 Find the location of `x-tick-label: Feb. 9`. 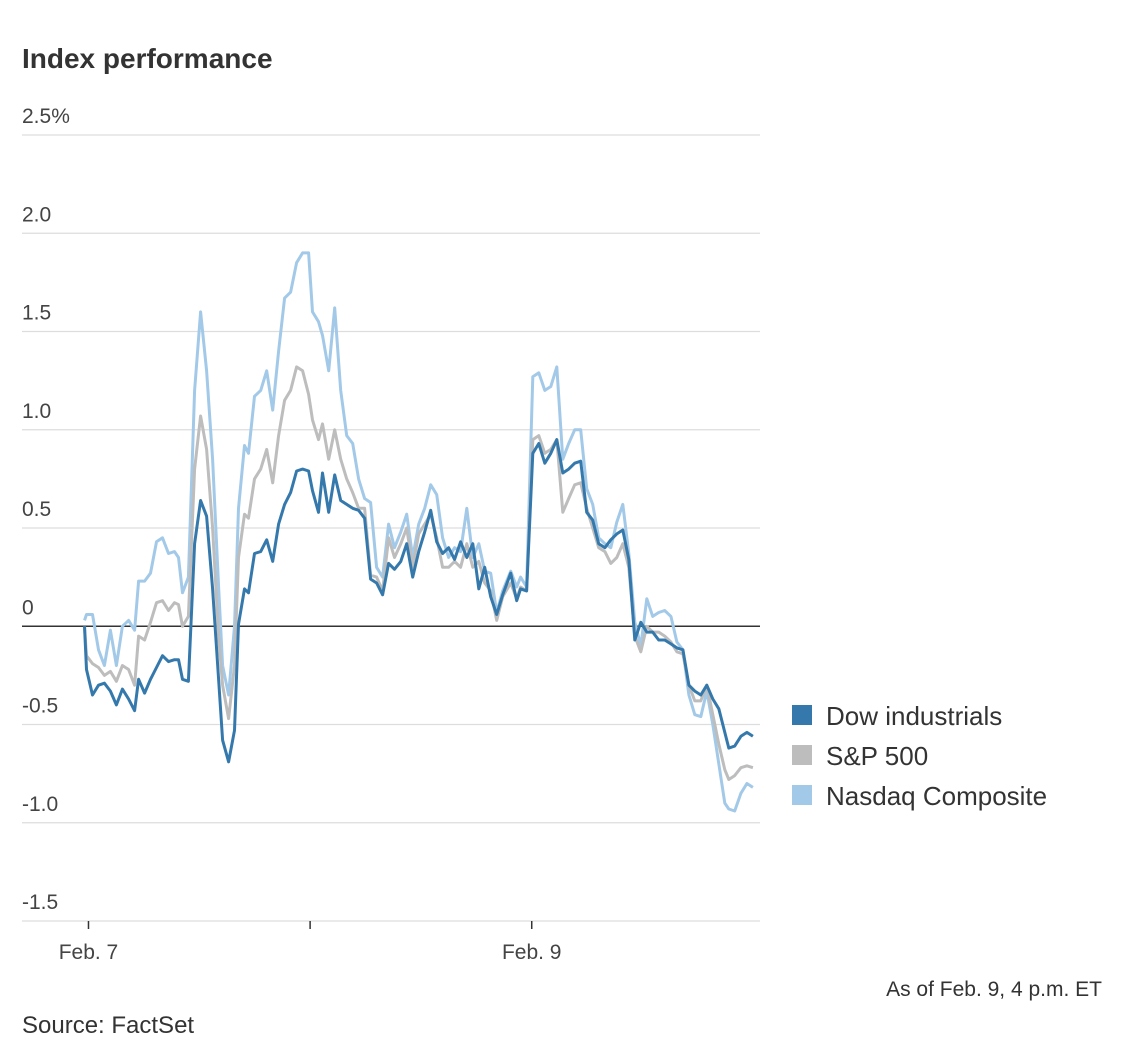

x-tick-label: Feb. 9 is located at coordinates (532, 952).